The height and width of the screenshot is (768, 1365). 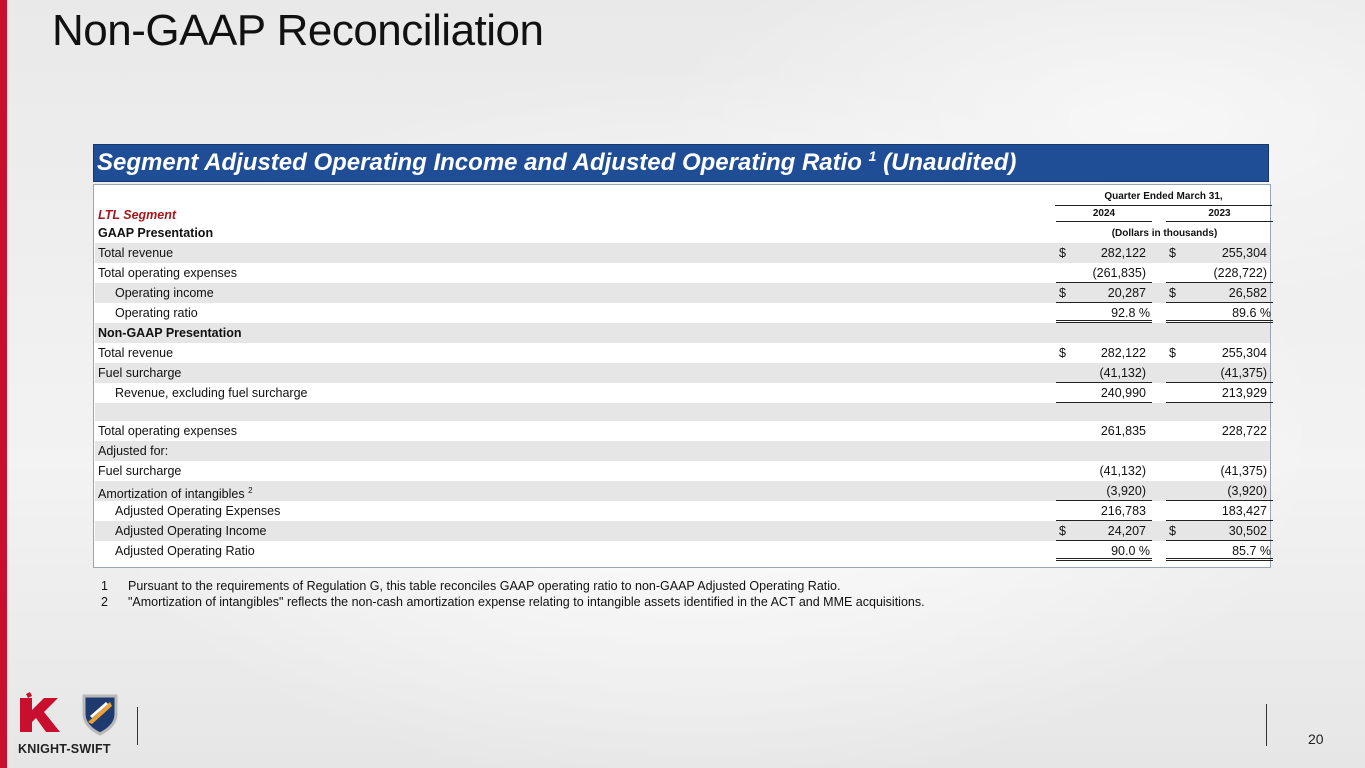 What do you see at coordinates (1130, 313) in the screenshot?
I see `value-2024: 92.8 %` at bounding box center [1130, 313].